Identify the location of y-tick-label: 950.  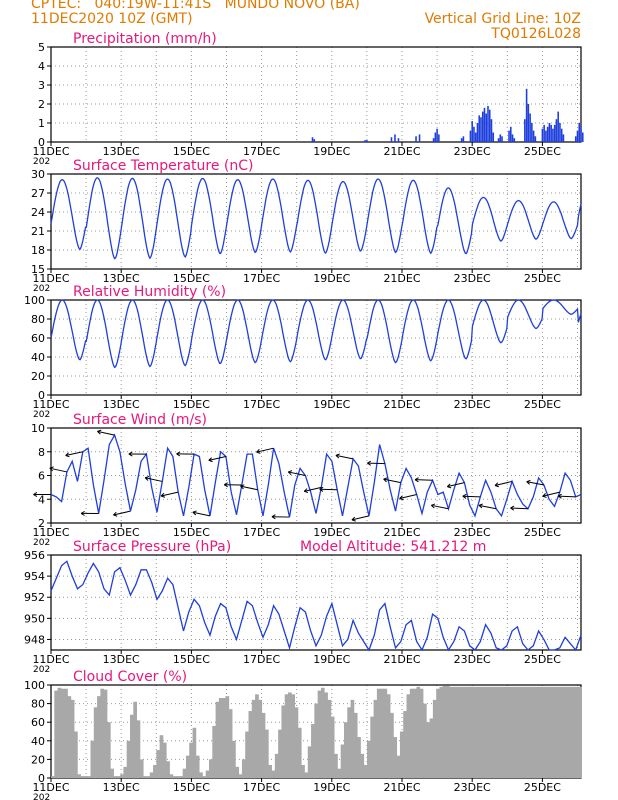
(34, 618).